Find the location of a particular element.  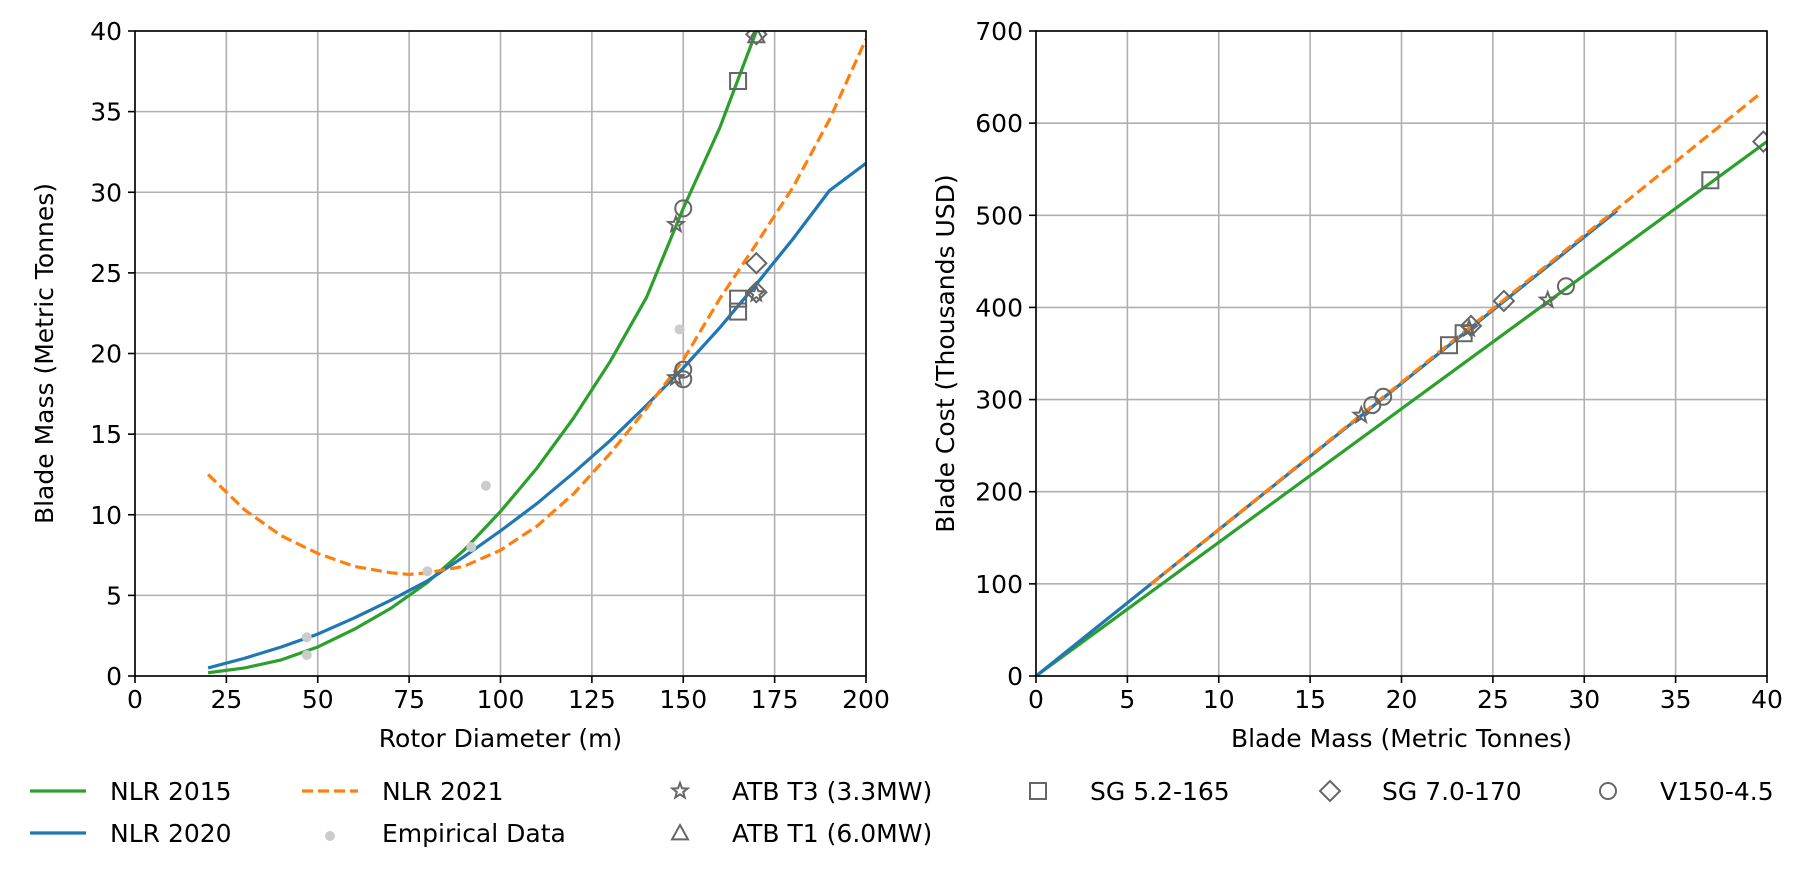

legend-item-sg-7-0-170: SG 7.0-170 is located at coordinates (1420, 791).